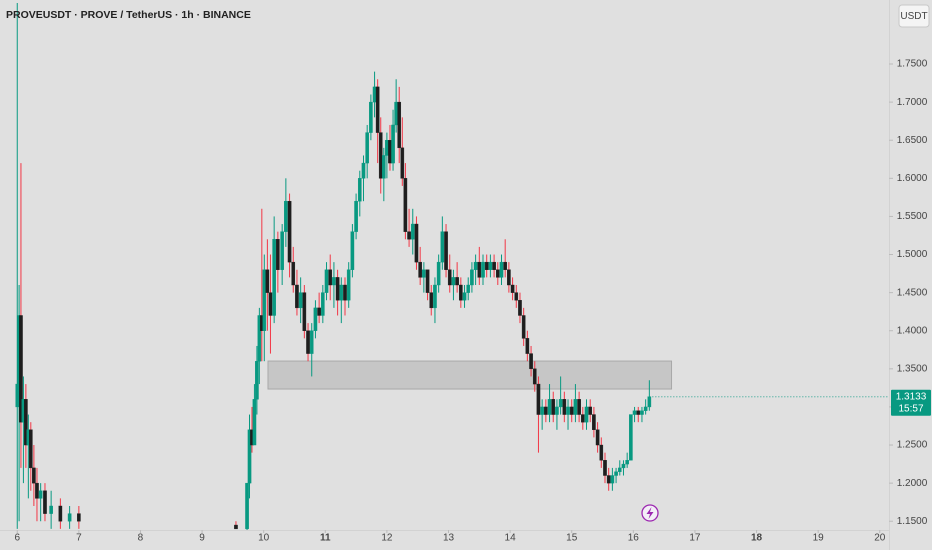  I want to click on last-price-box, so click(911, 402).